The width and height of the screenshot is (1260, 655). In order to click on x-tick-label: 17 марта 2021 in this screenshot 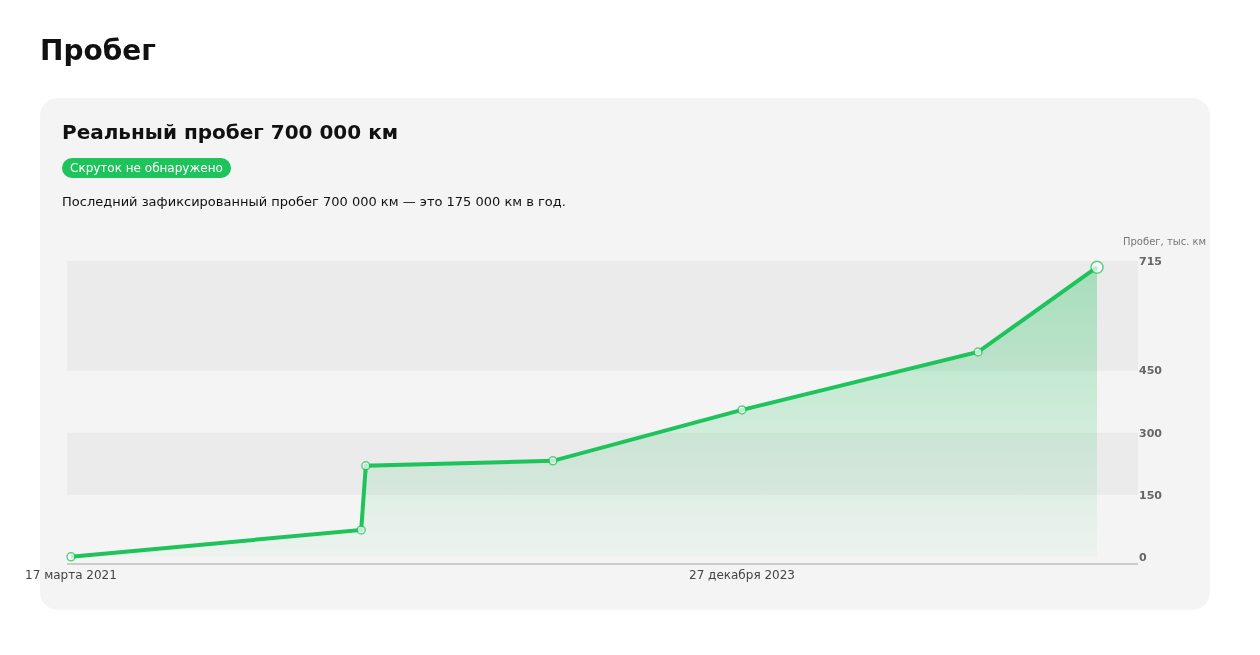, I will do `click(71, 575)`.